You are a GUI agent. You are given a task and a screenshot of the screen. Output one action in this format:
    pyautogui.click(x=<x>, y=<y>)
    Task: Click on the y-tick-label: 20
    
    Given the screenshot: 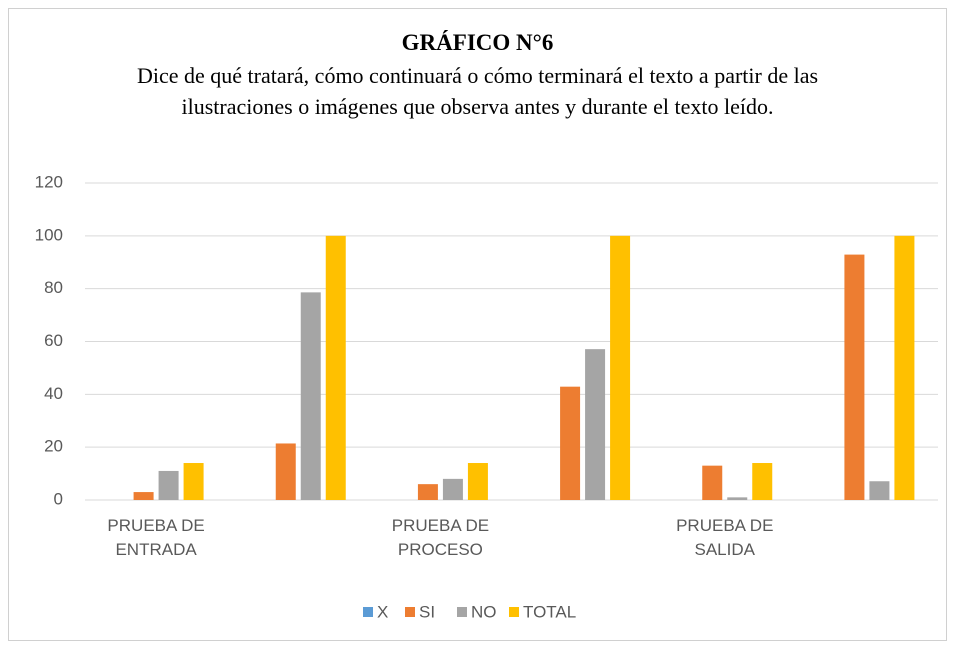 What is the action you would take?
    pyautogui.click(x=53, y=446)
    